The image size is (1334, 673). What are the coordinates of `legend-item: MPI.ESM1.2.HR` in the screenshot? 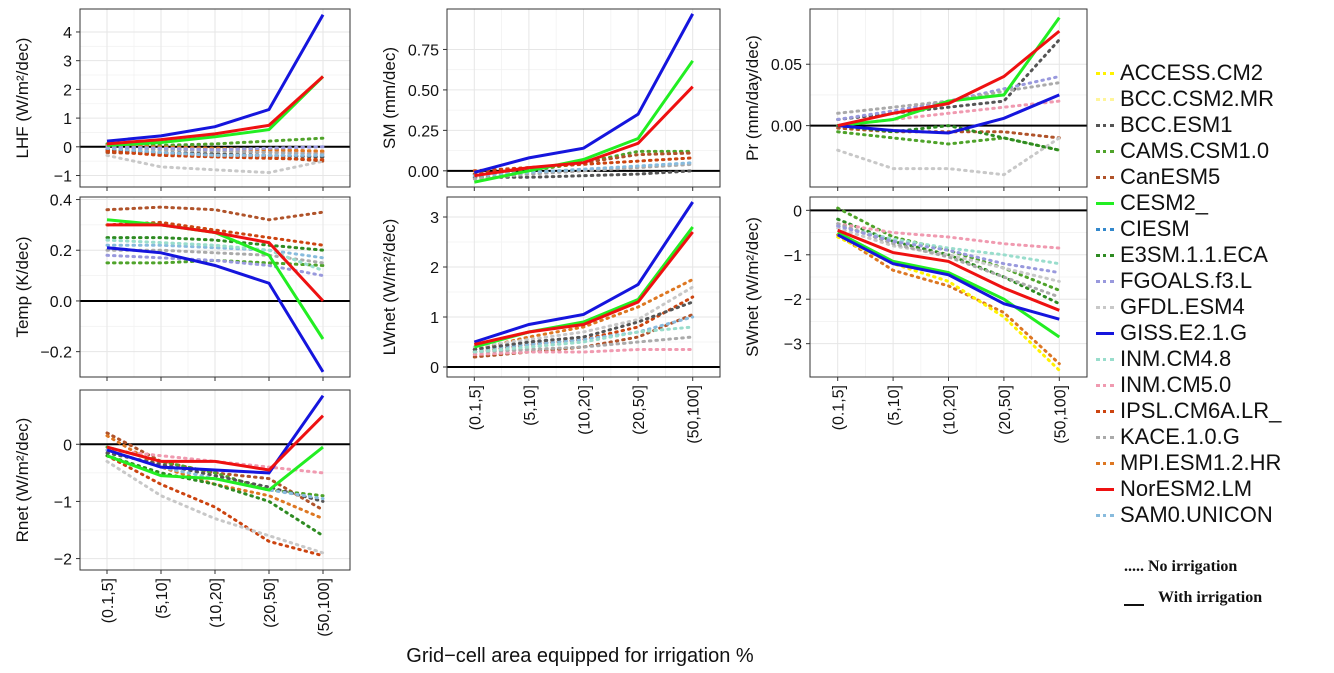 It's located at (1214, 463).